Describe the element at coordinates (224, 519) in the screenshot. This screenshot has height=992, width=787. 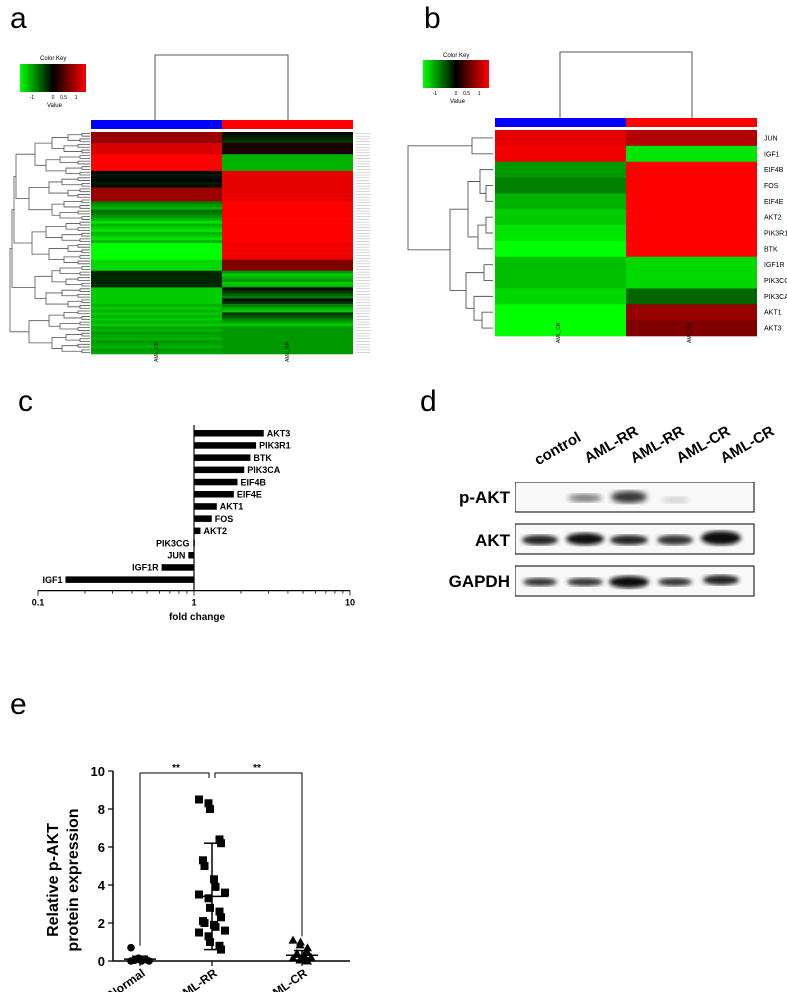
I see `fold-change-bar-label: FOS` at that location.